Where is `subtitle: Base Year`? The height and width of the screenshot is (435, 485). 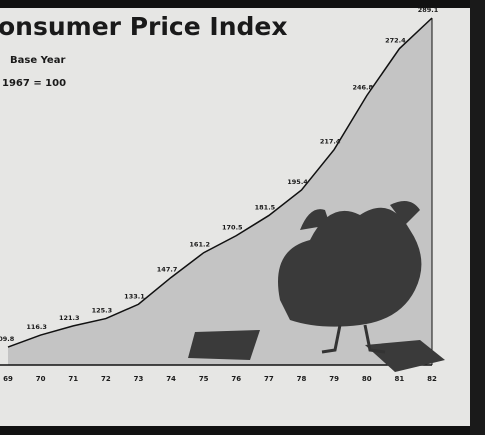
subtitle: Base Year is located at coordinates (37, 60).